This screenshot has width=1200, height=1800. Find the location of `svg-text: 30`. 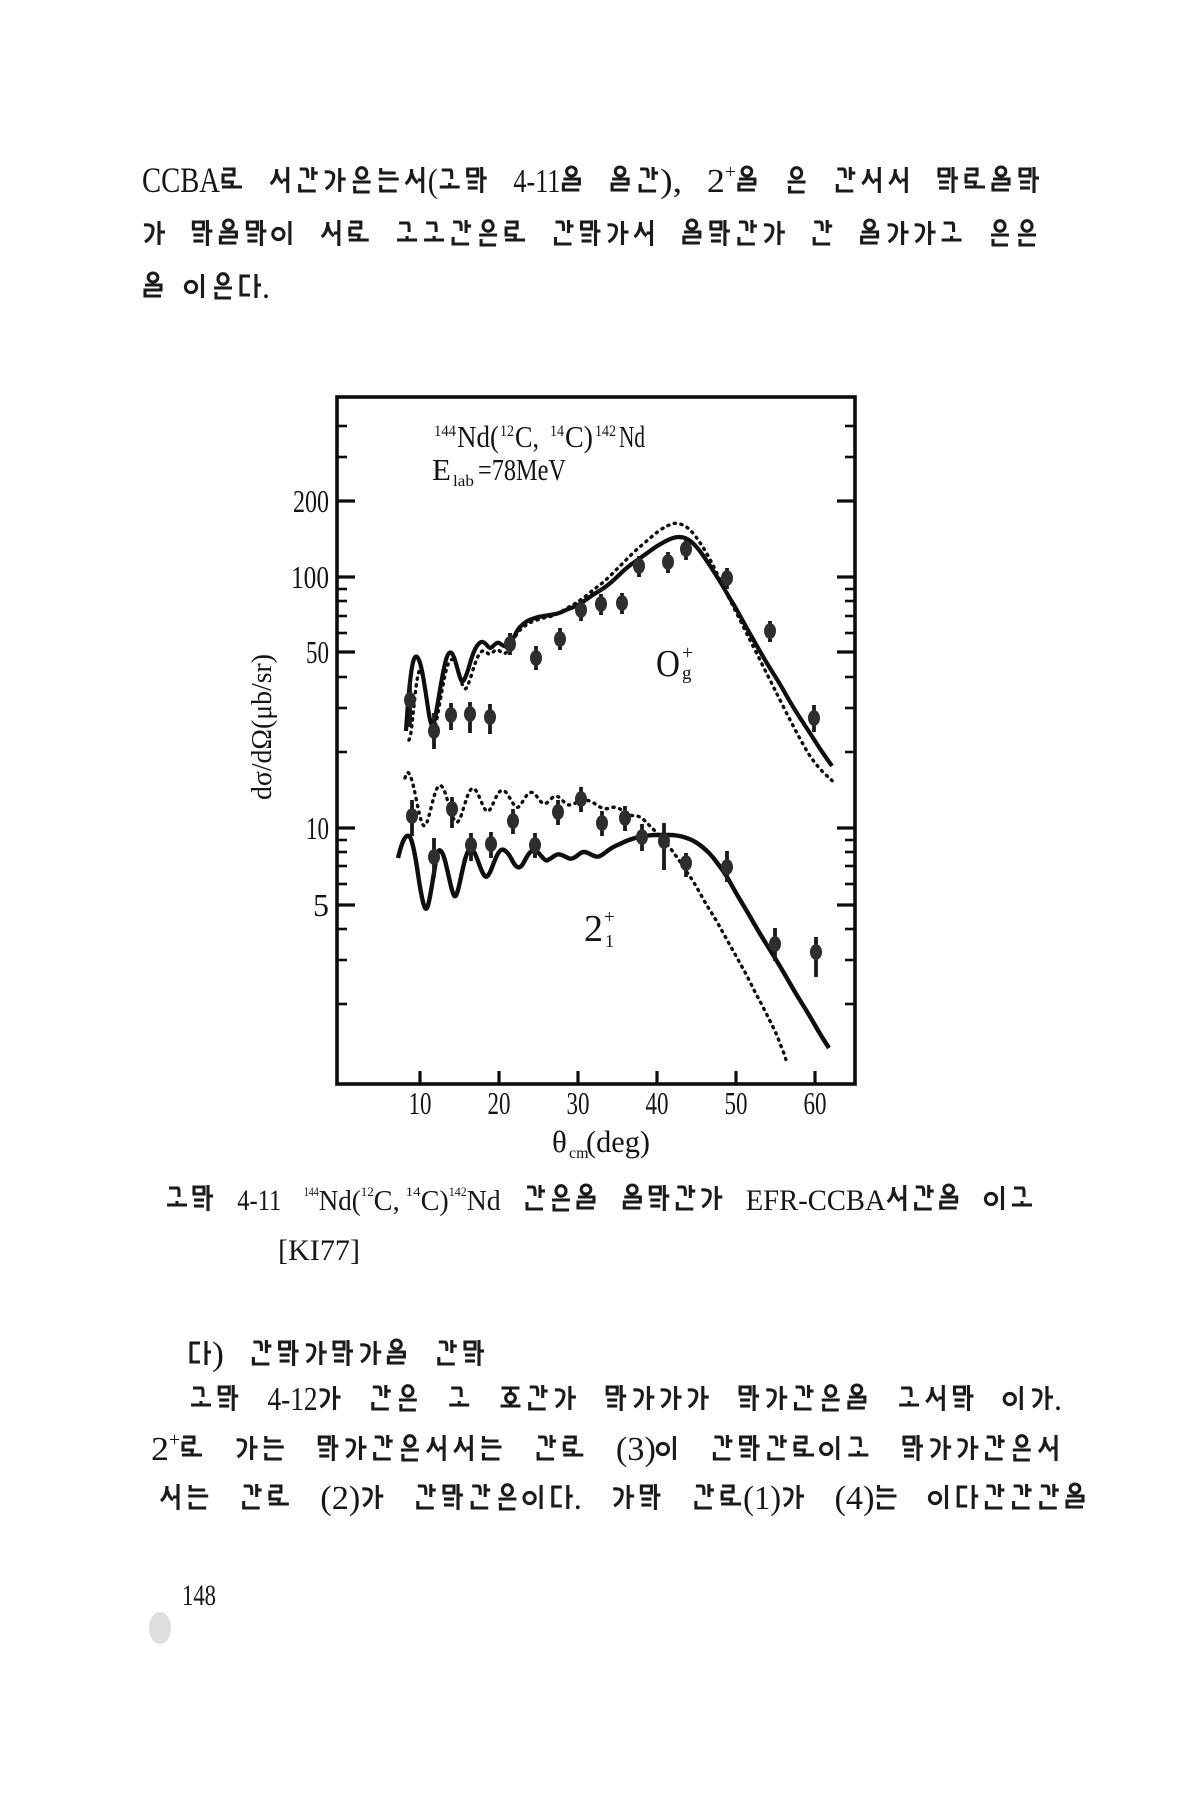

svg-text: 30 is located at coordinates (578, 1103).